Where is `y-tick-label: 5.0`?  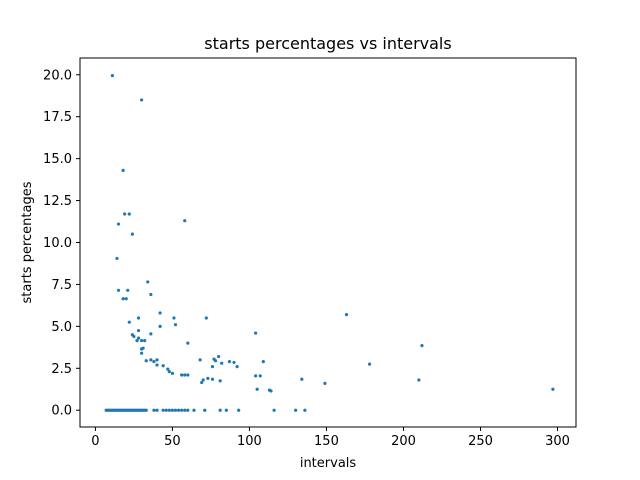
y-tick-label: 5.0 is located at coordinates (61, 327).